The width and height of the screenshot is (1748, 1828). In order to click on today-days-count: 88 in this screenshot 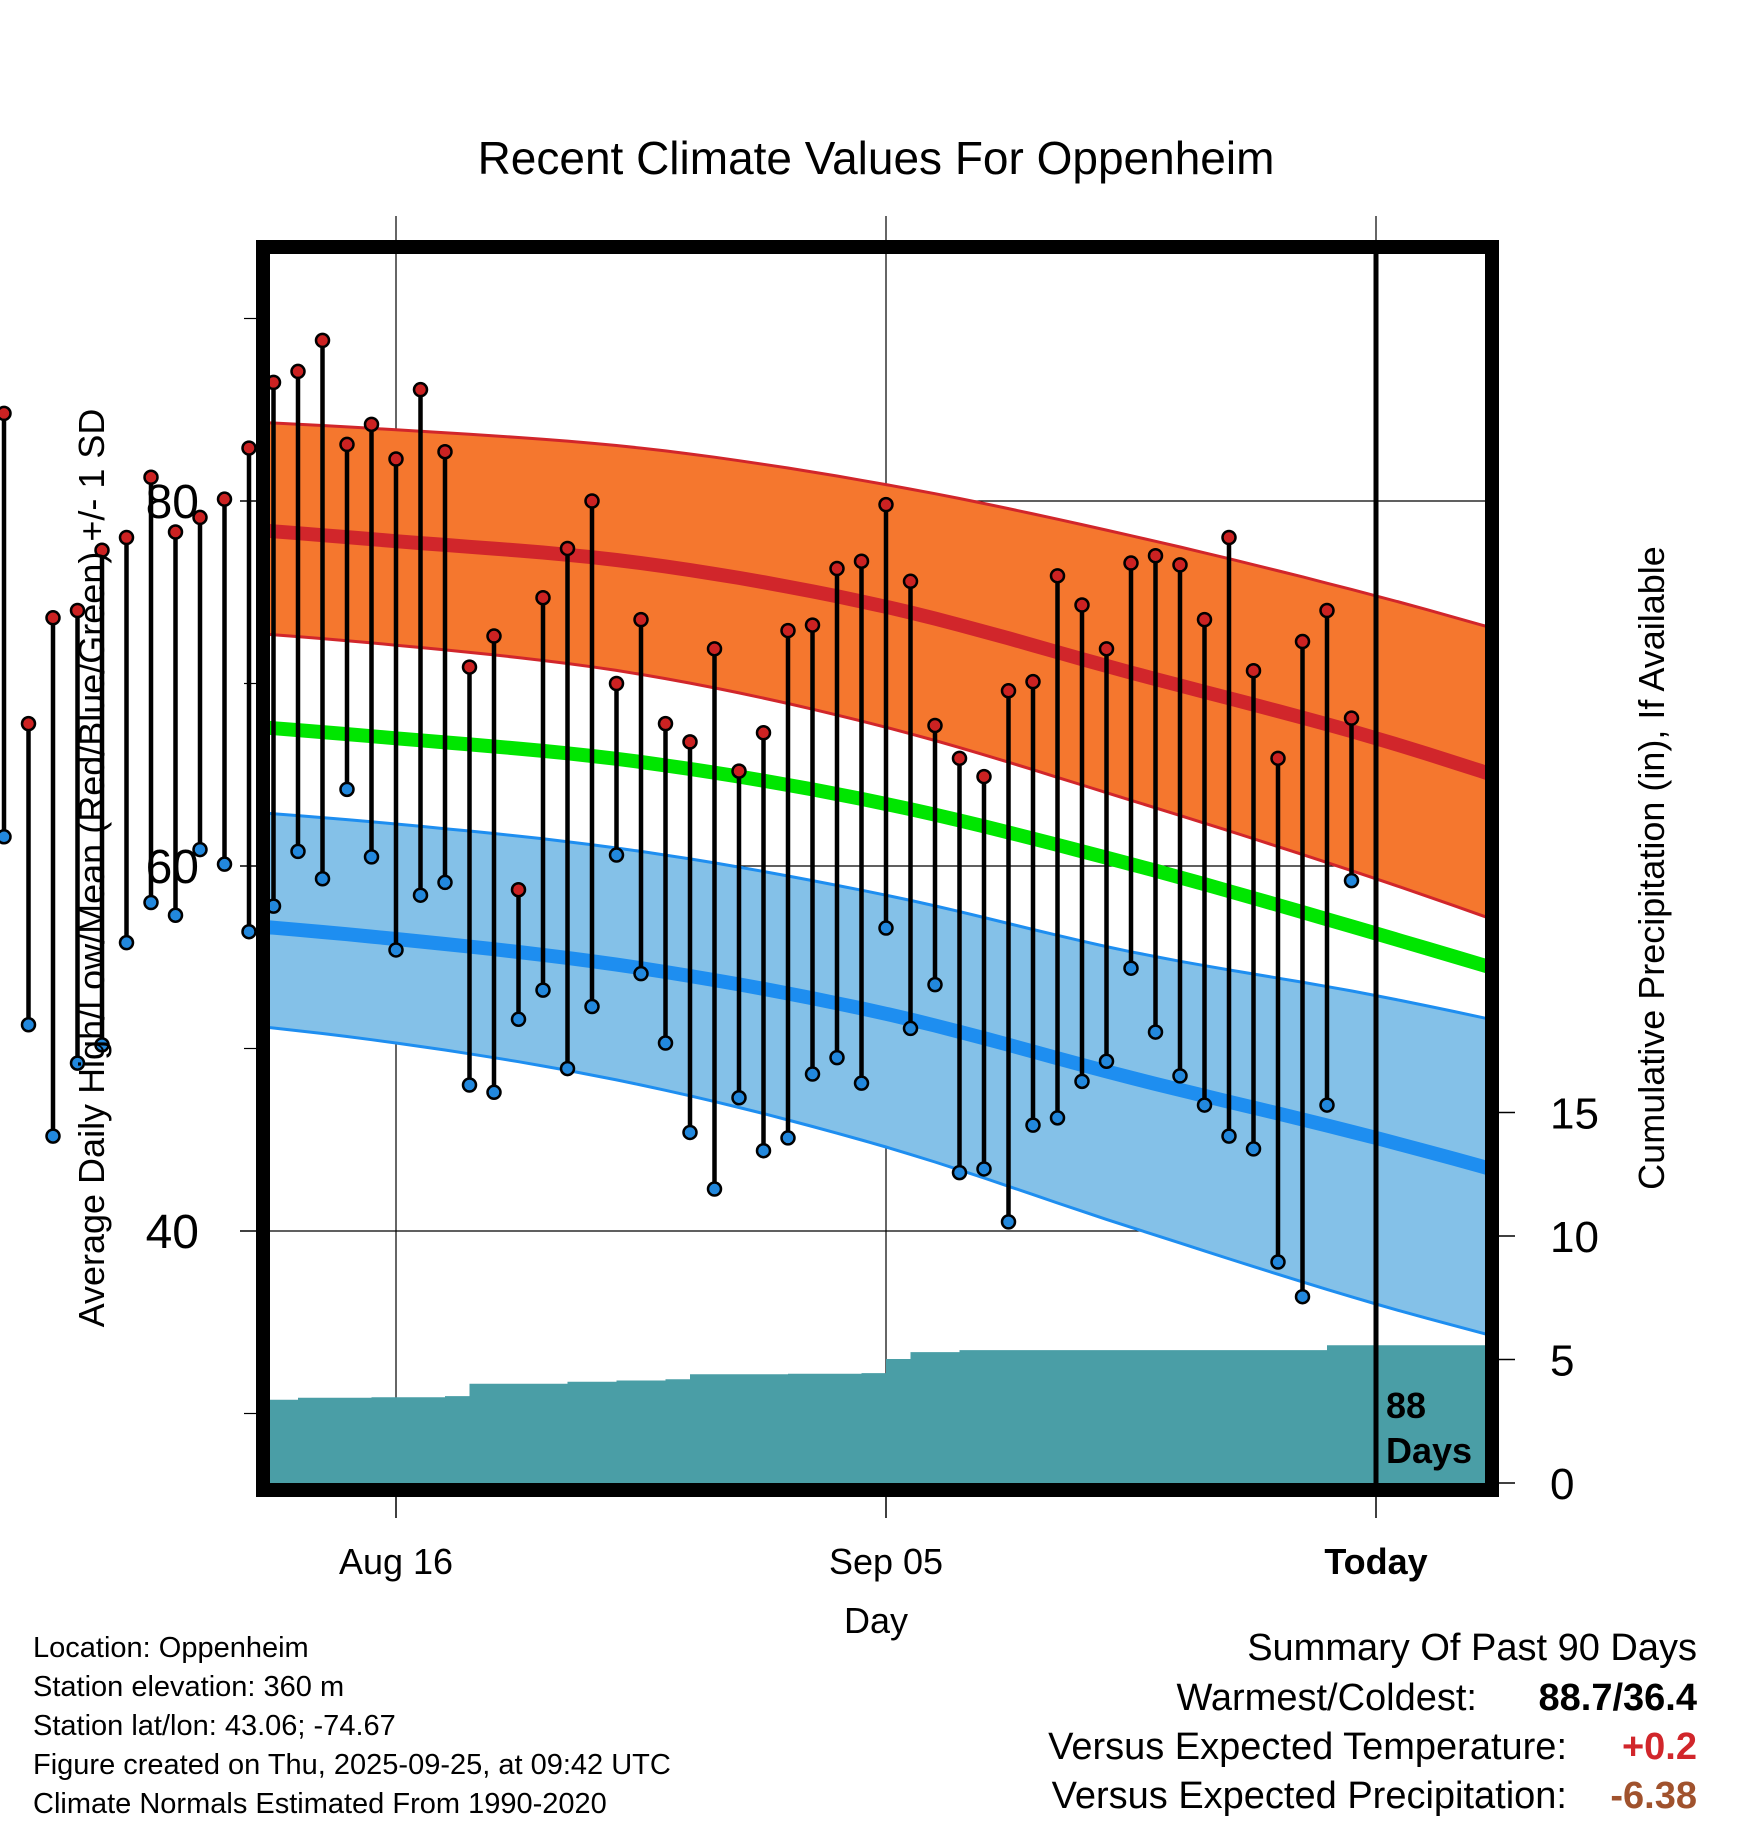, I will do `click(1406, 1405)`.